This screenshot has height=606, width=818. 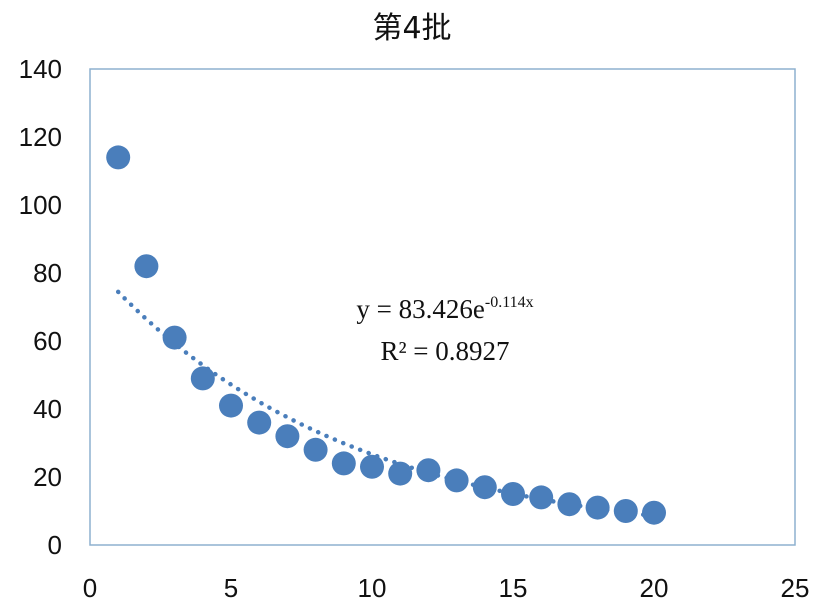 What do you see at coordinates (420, 309) in the screenshot?
I see `trendline-equation-main: y = 83.426e` at bounding box center [420, 309].